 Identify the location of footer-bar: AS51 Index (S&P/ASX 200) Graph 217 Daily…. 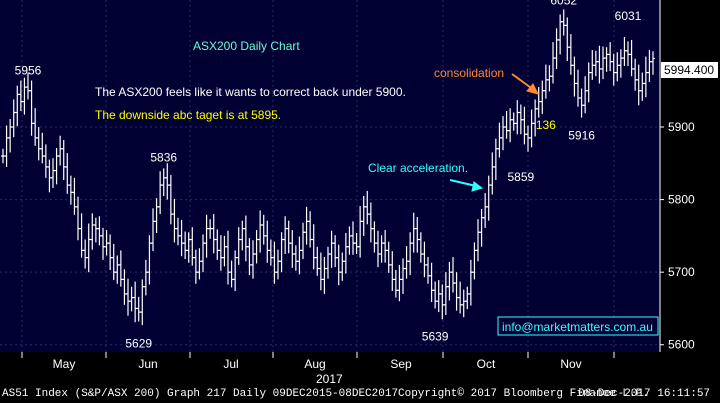
(360, 394).